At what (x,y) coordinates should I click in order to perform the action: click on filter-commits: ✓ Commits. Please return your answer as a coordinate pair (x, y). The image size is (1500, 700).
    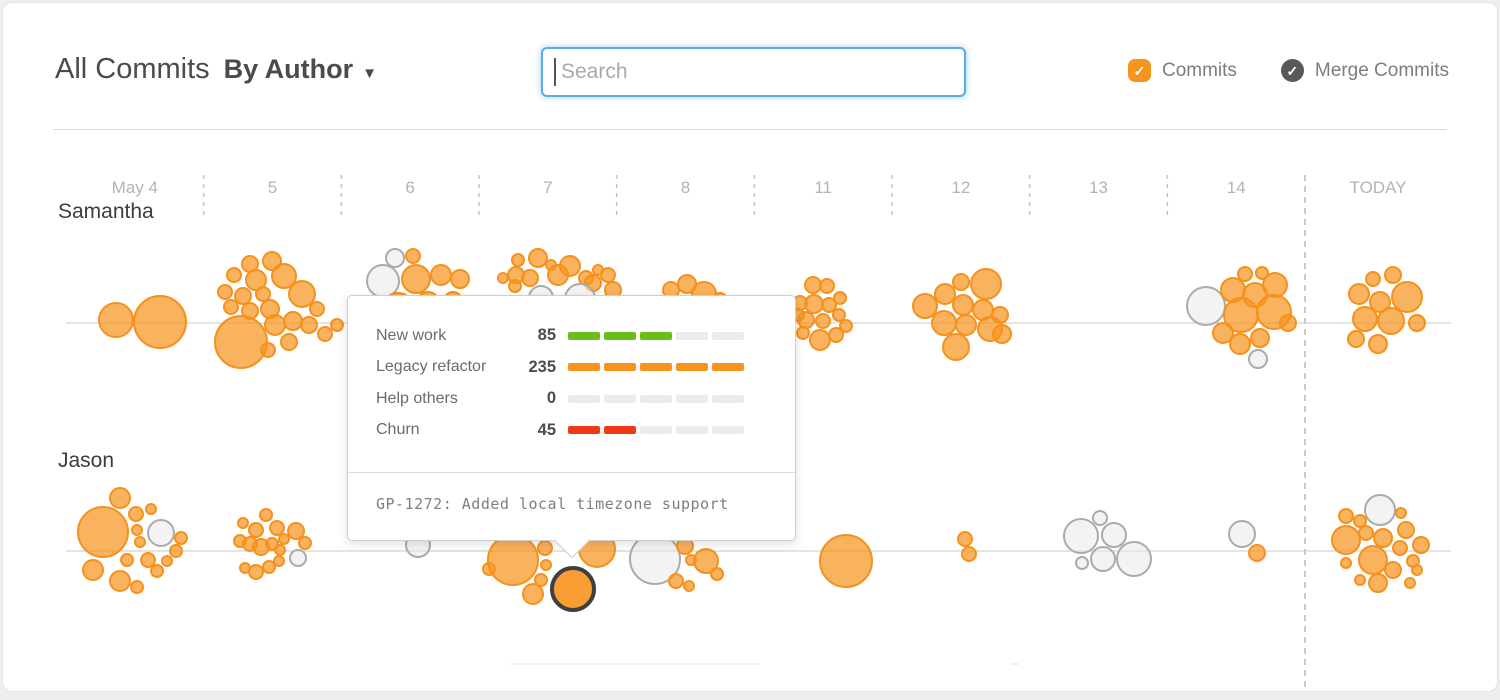
    Looking at the image, I should click on (1182, 70).